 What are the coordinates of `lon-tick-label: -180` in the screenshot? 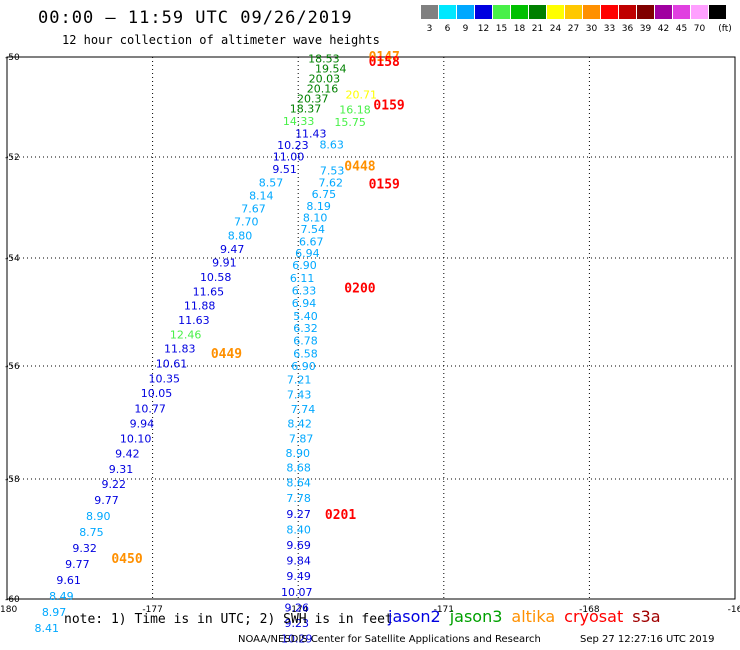 It's located at (8, 610).